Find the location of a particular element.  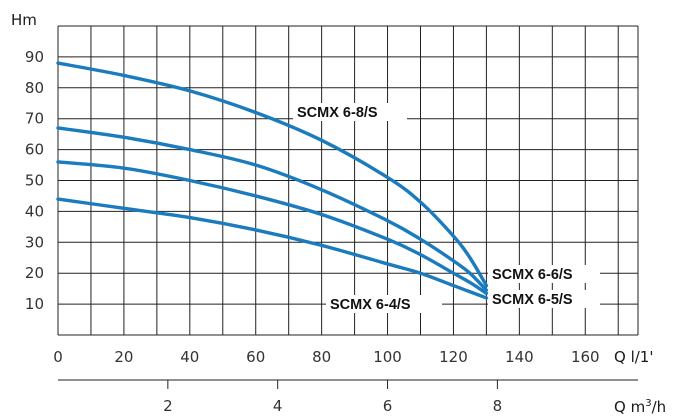

x-tick-label: 120 is located at coordinates (453, 357).